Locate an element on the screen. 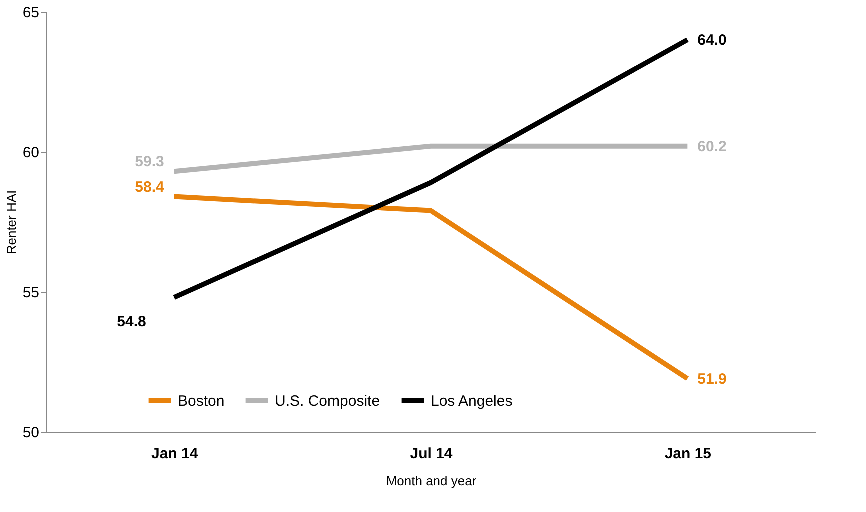 The height and width of the screenshot is (512, 866). data-label: 59.3 is located at coordinates (149, 162).